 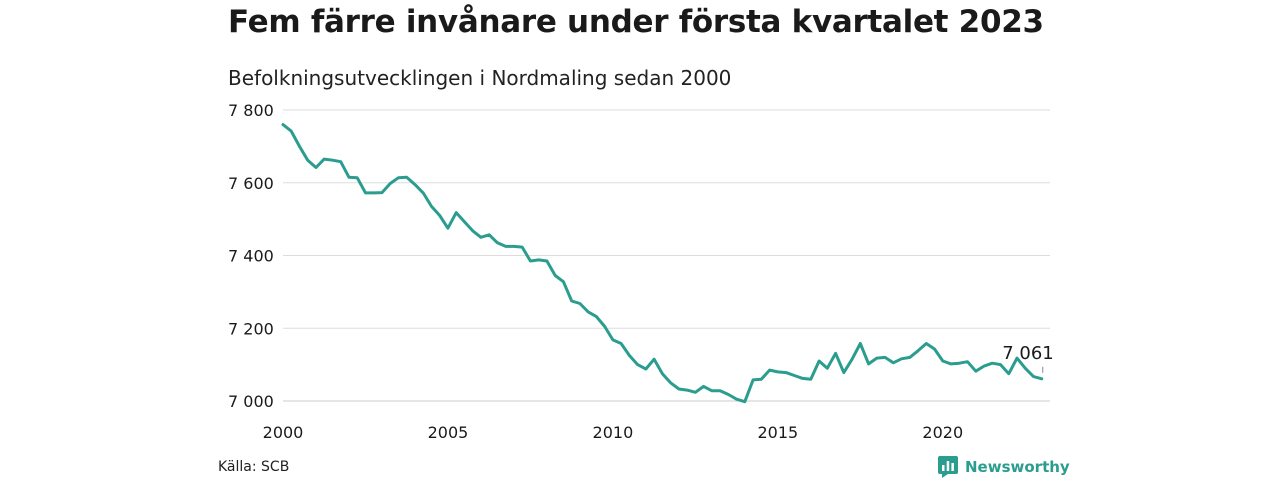 What do you see at coordinates (254, 467) in the screenshot?
I see `source-note: Källa: SCB` at bounding box center [254, 467].